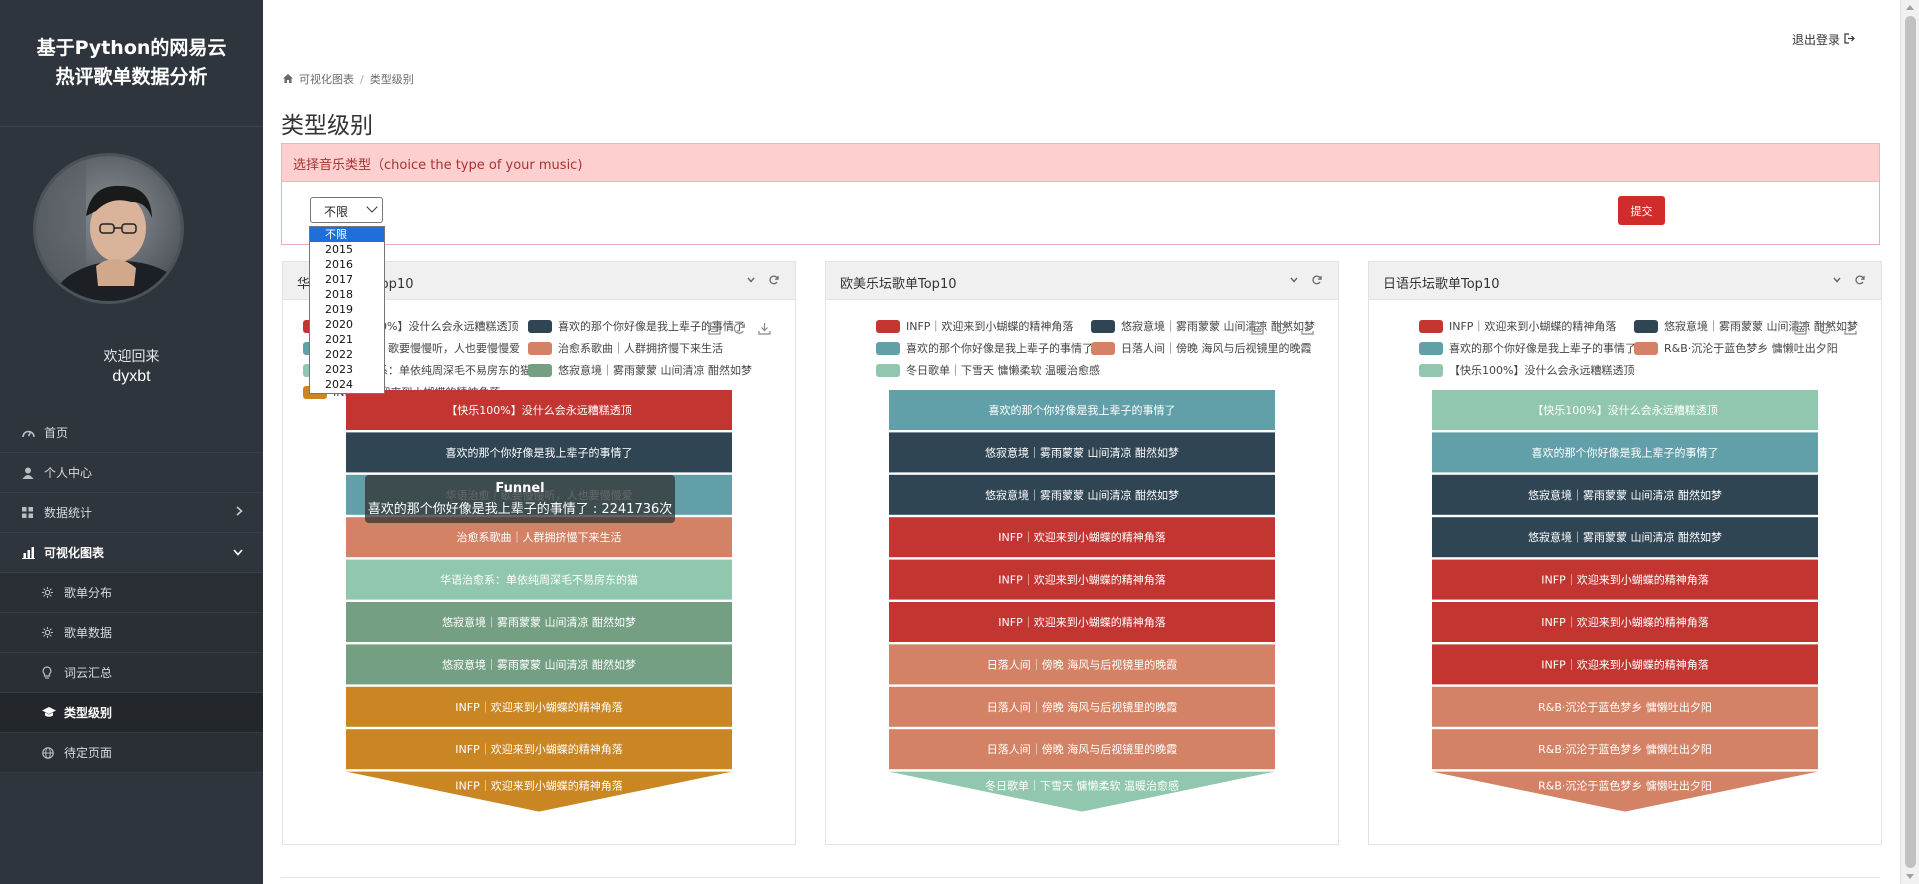  I want to click on dropdown-option: 2017, so click(339, 279).